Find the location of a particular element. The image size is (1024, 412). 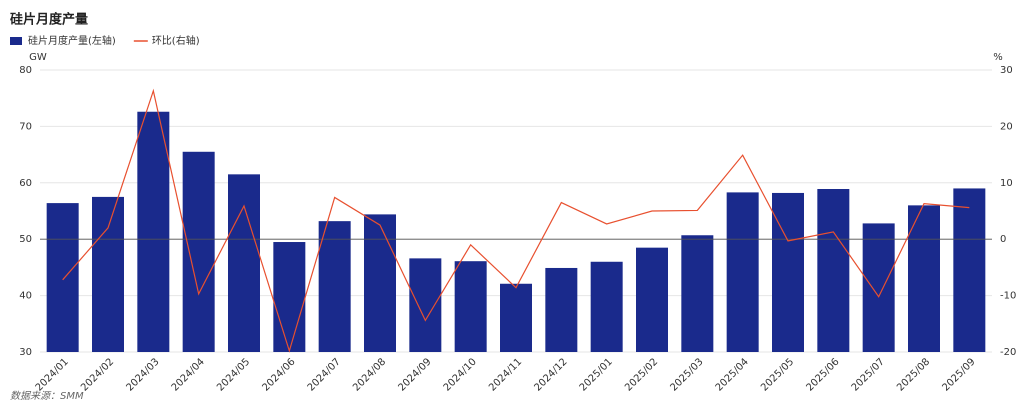

y-axis-label: GW is located at coordinates (38, 57).